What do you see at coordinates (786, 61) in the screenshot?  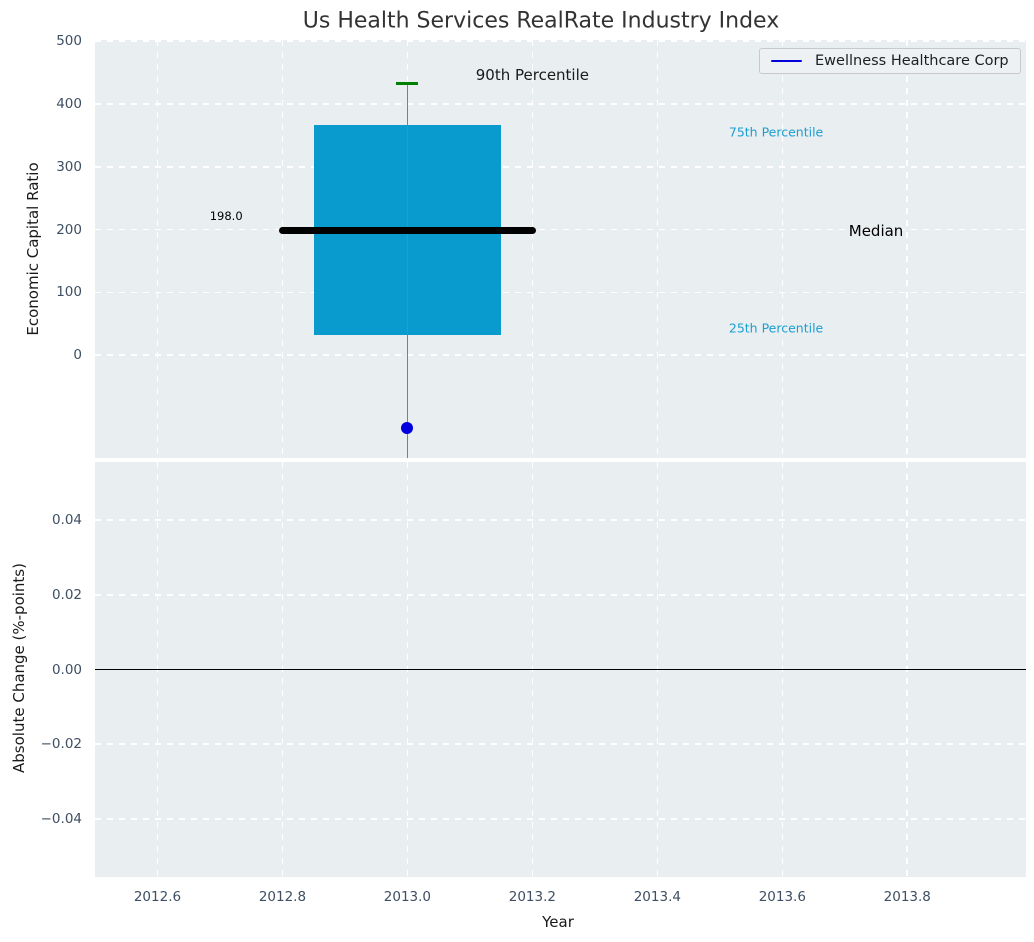 I see `legend-line-sample` at bounding box center [786, 61].